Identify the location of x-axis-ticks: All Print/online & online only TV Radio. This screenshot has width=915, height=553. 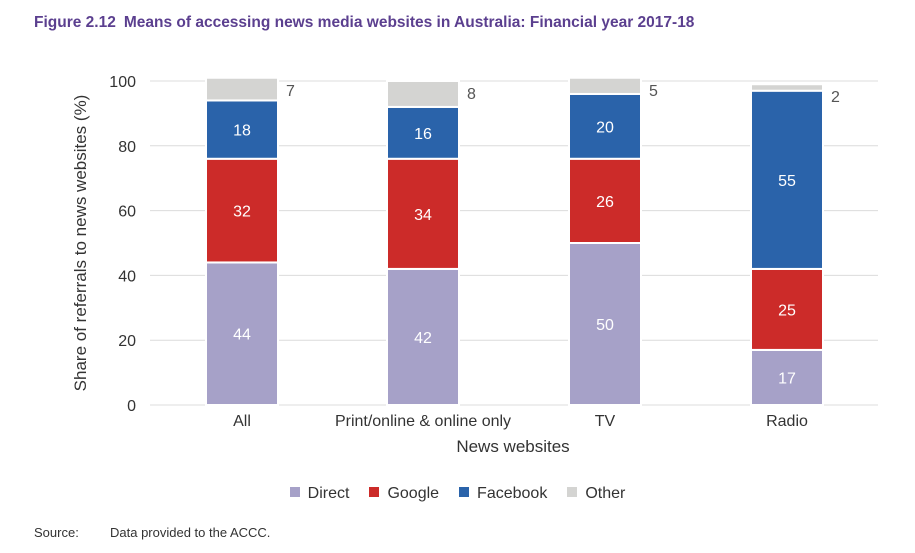
(520, 421).